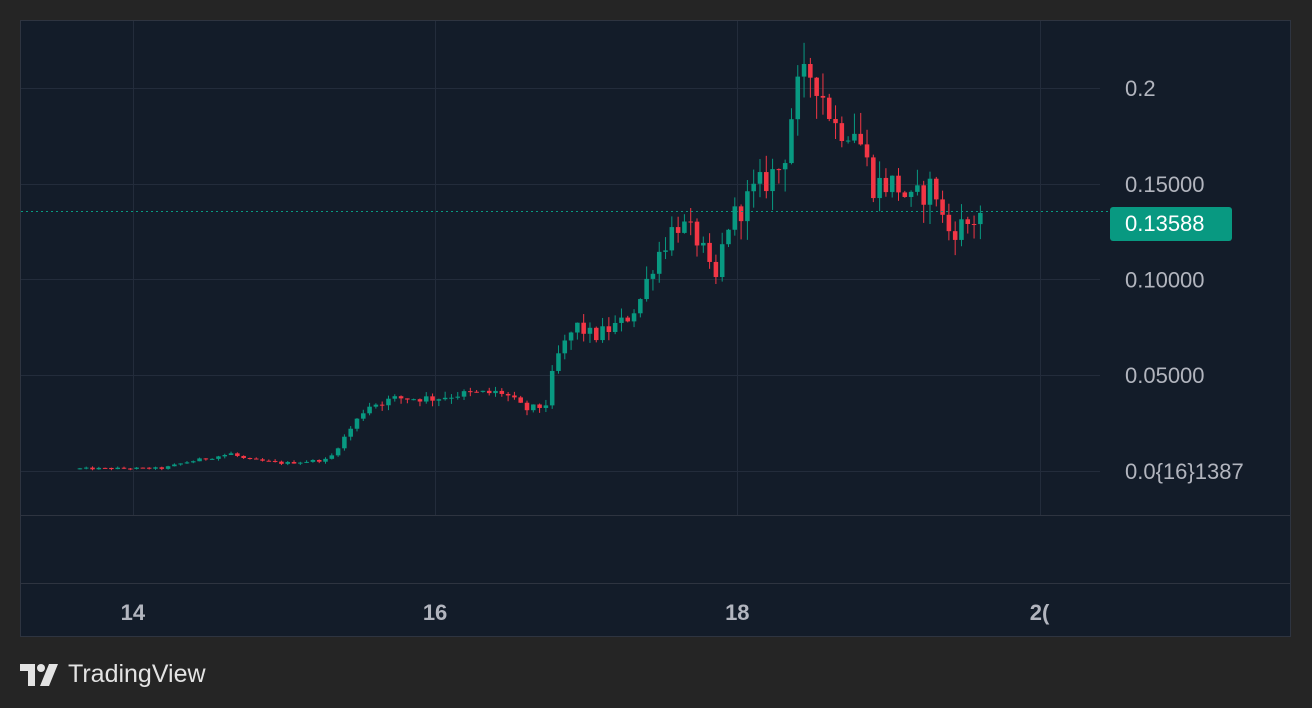 The width and height of the screenshot is (1312, 708). What do you see at coordinates (435, 612) in the screenshot?
I see `x-tick-label-1: 16` at bounding box center [435, 612].